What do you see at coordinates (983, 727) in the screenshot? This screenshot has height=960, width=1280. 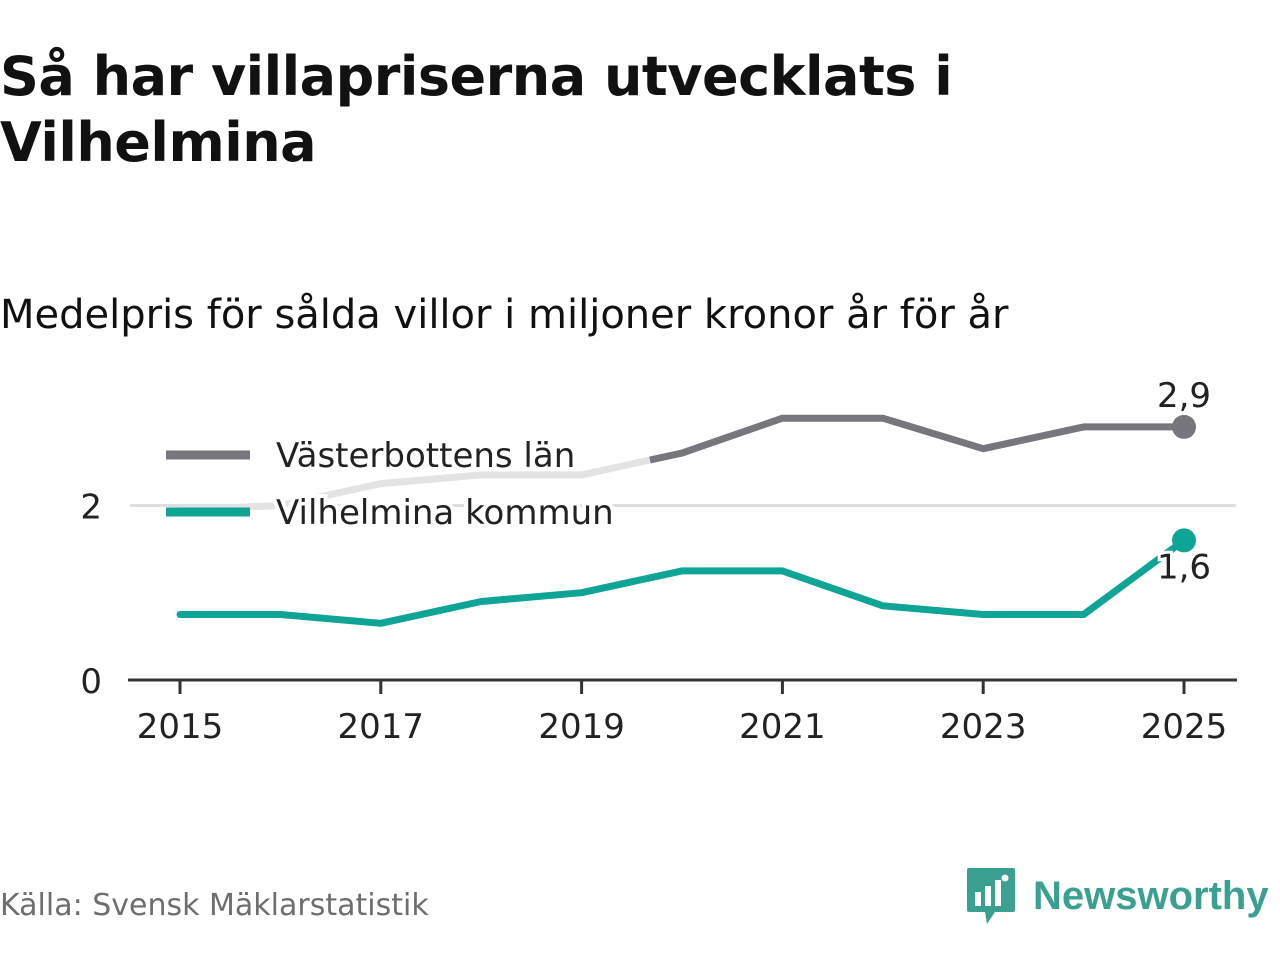 I see `x-tick-label: 2023` at bounding box center [983, 727].